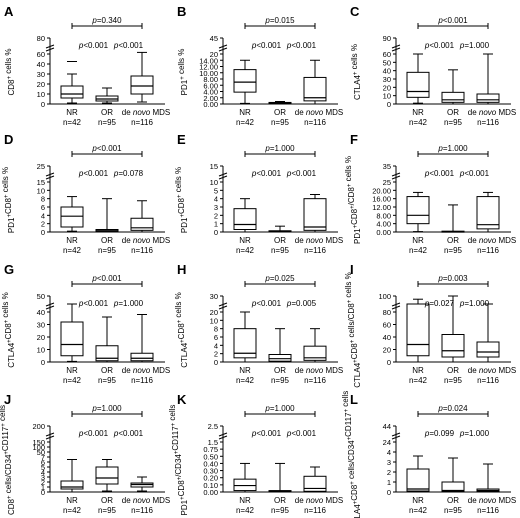 This screenshot has width=520, height=518. I want to click on y-tick-label: 90, so click(387, 38).